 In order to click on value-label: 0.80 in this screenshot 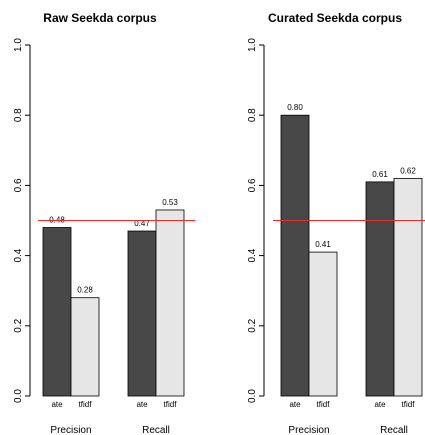, I will do `click(295, 107)`.